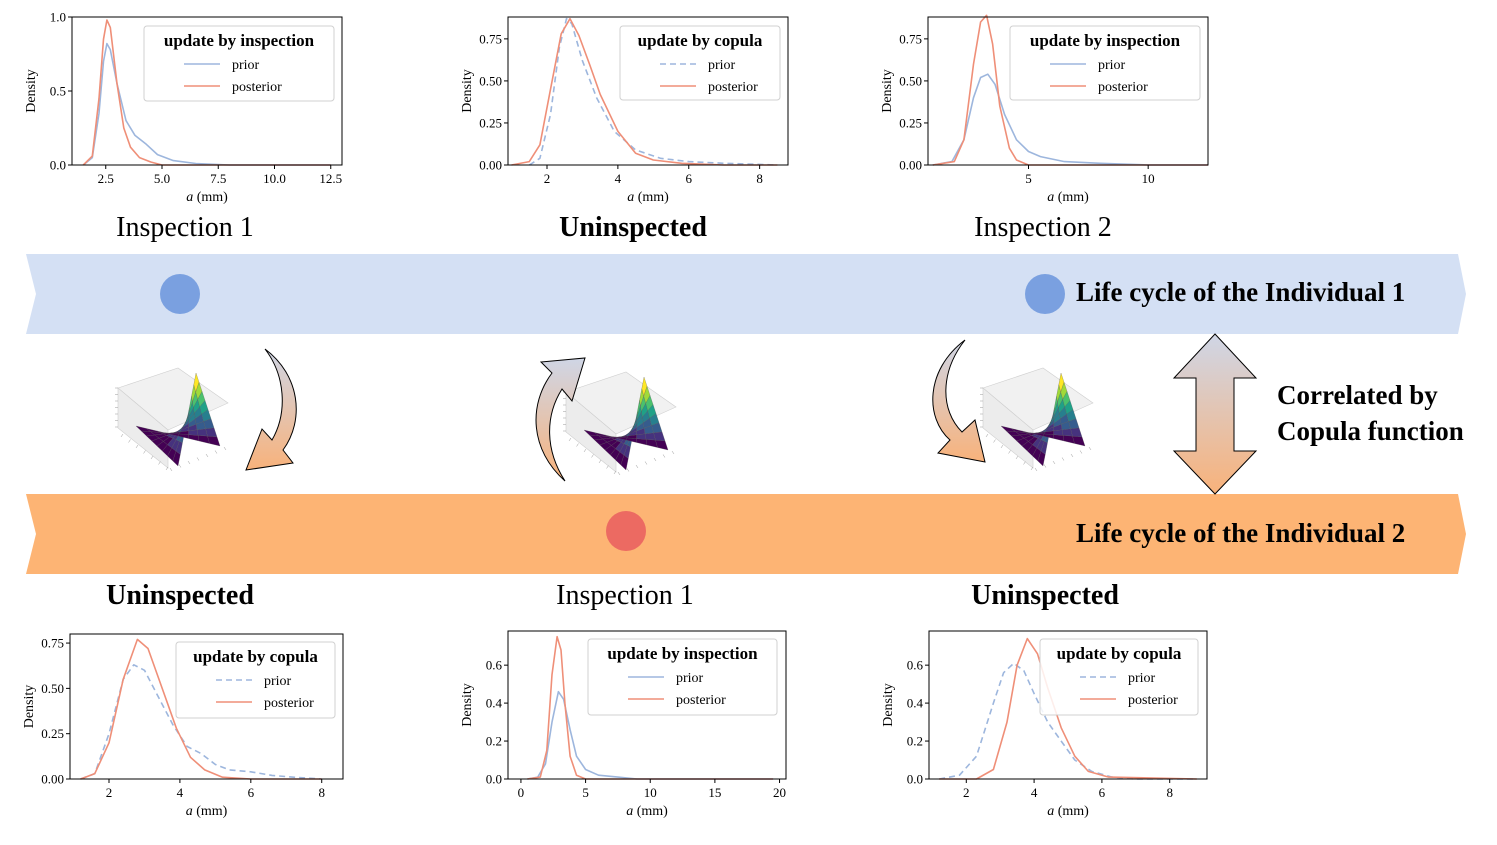 The width and height of the screenshot is (1497, 845). I want to click on x-tick-label: 2.5, so click(106, 178).